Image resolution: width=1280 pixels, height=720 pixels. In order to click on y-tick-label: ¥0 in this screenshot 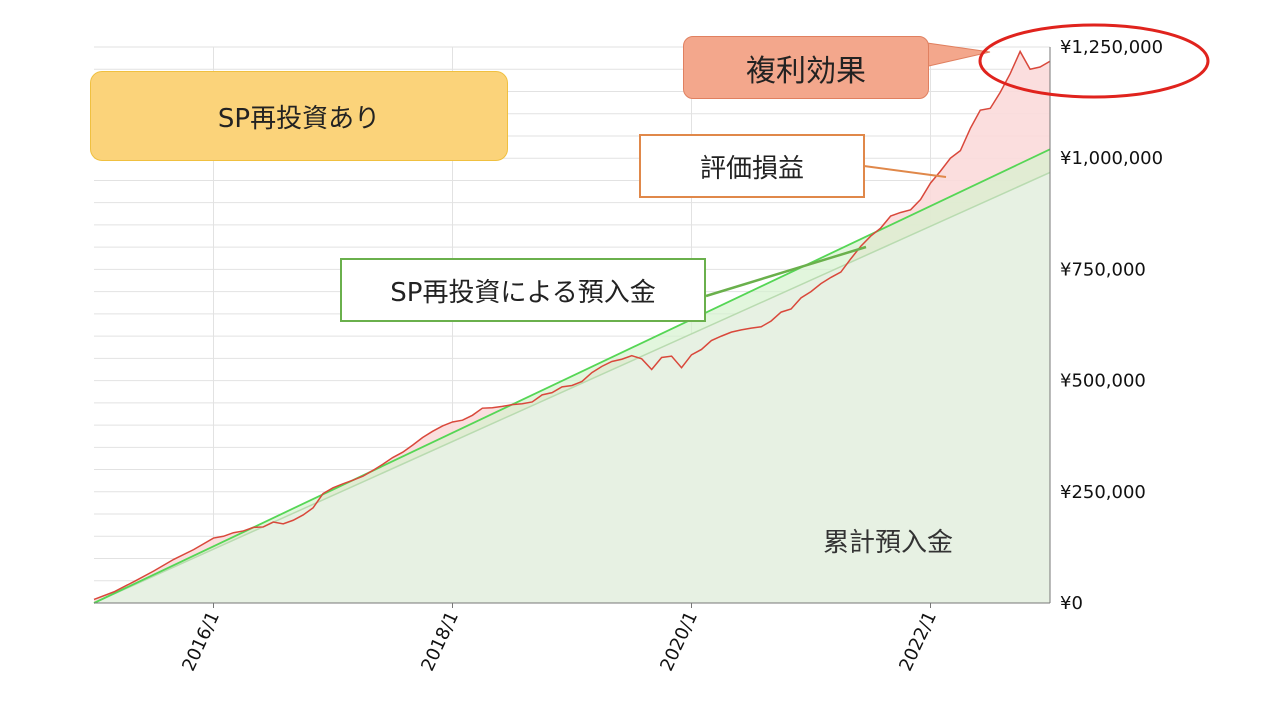, I will do `click(1071, 603)`.